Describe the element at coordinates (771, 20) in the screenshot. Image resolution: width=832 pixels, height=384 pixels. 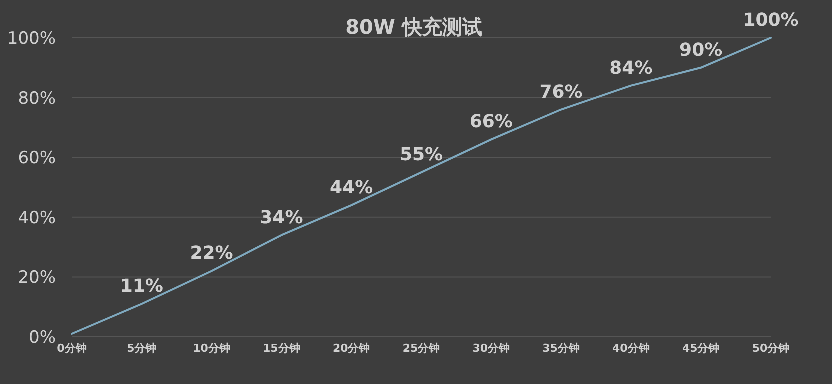
I see `data-label: 100%` at that location.